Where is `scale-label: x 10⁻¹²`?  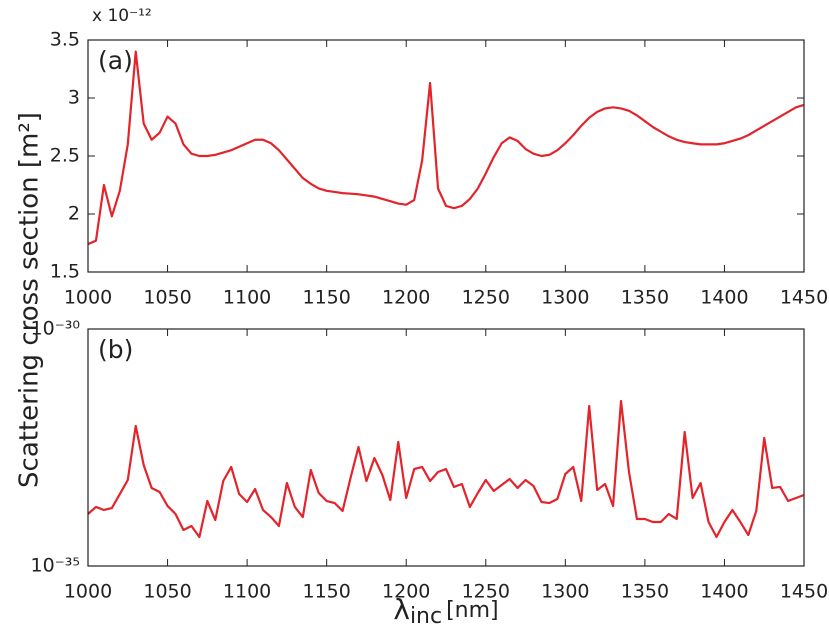 scale-label: x 10⁻¹² is located at coordinates (122, 16).